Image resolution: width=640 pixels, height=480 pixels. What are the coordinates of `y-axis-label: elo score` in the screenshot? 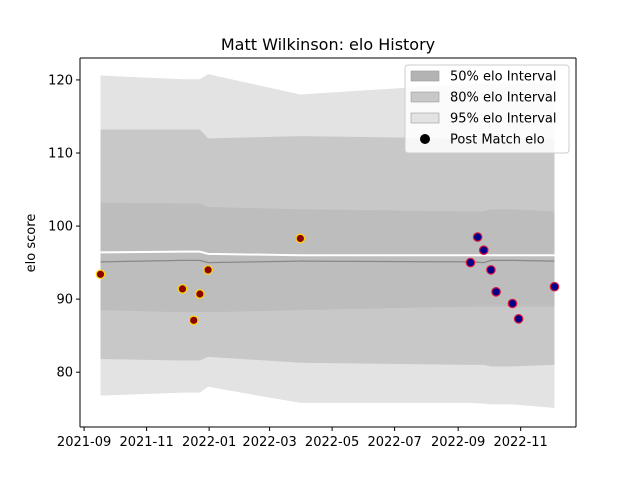 It's located at (31, 243).